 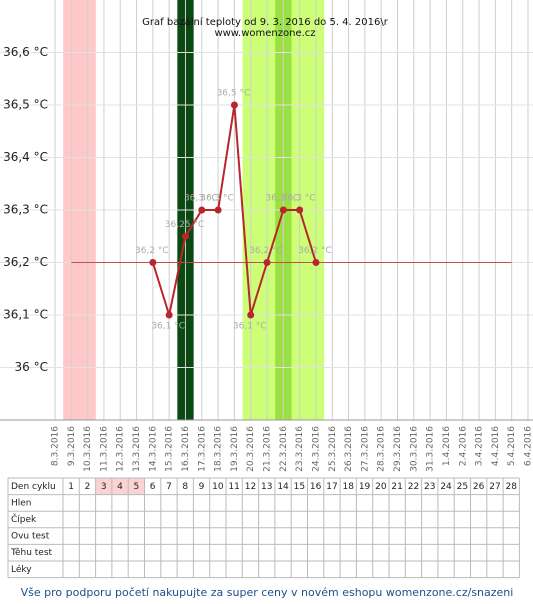 What do you see at coordinates (512, 446) in the screenshot?
I see `x-tick-label: 5.4.2016` at bounding box center [512, 446].